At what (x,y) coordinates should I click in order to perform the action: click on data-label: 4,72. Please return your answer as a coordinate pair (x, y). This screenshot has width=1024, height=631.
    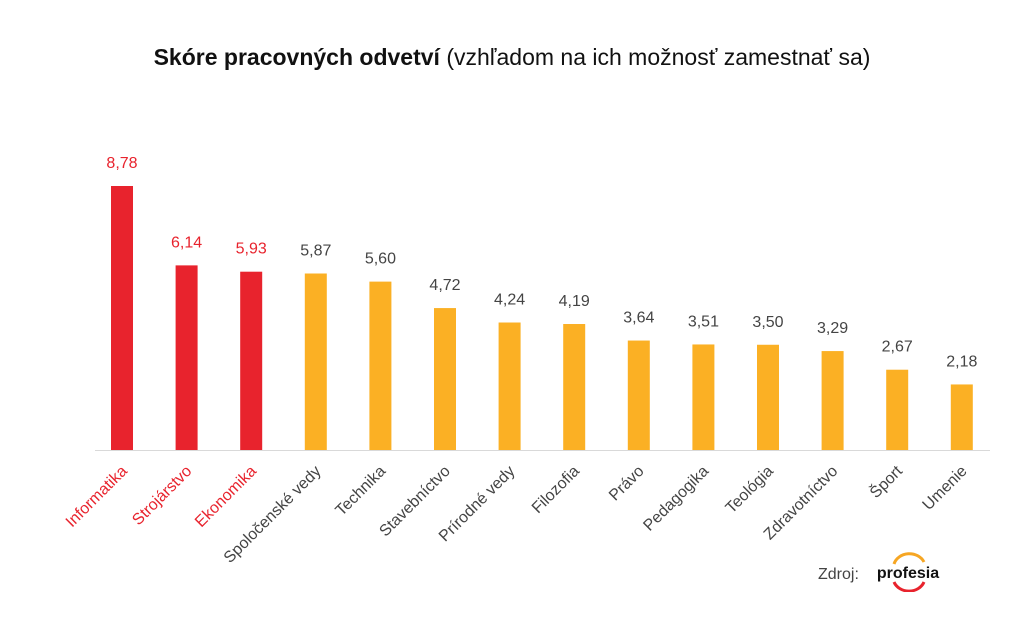
    Looking at the image, I should click on (444, 285).